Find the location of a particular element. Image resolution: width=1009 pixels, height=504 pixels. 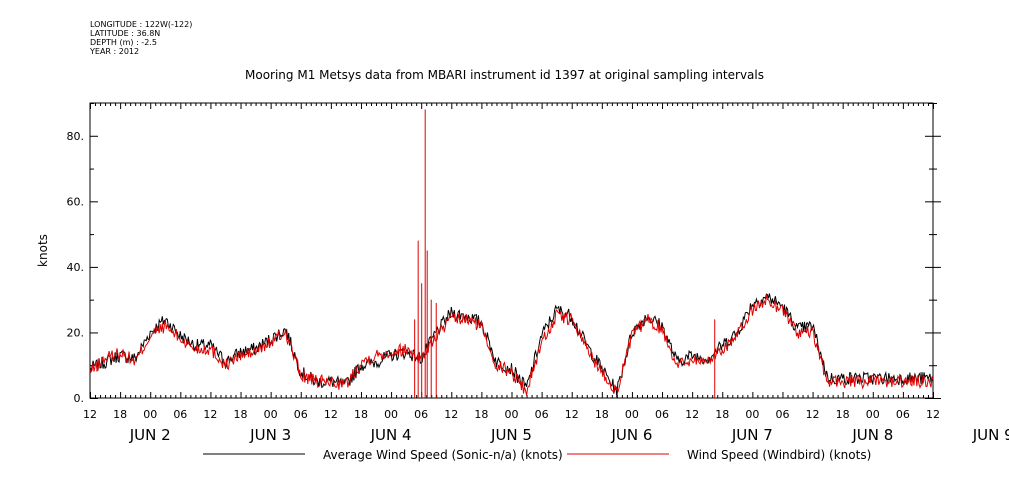

x-day-label: JUN 7 is located at coordinates (752, 435).